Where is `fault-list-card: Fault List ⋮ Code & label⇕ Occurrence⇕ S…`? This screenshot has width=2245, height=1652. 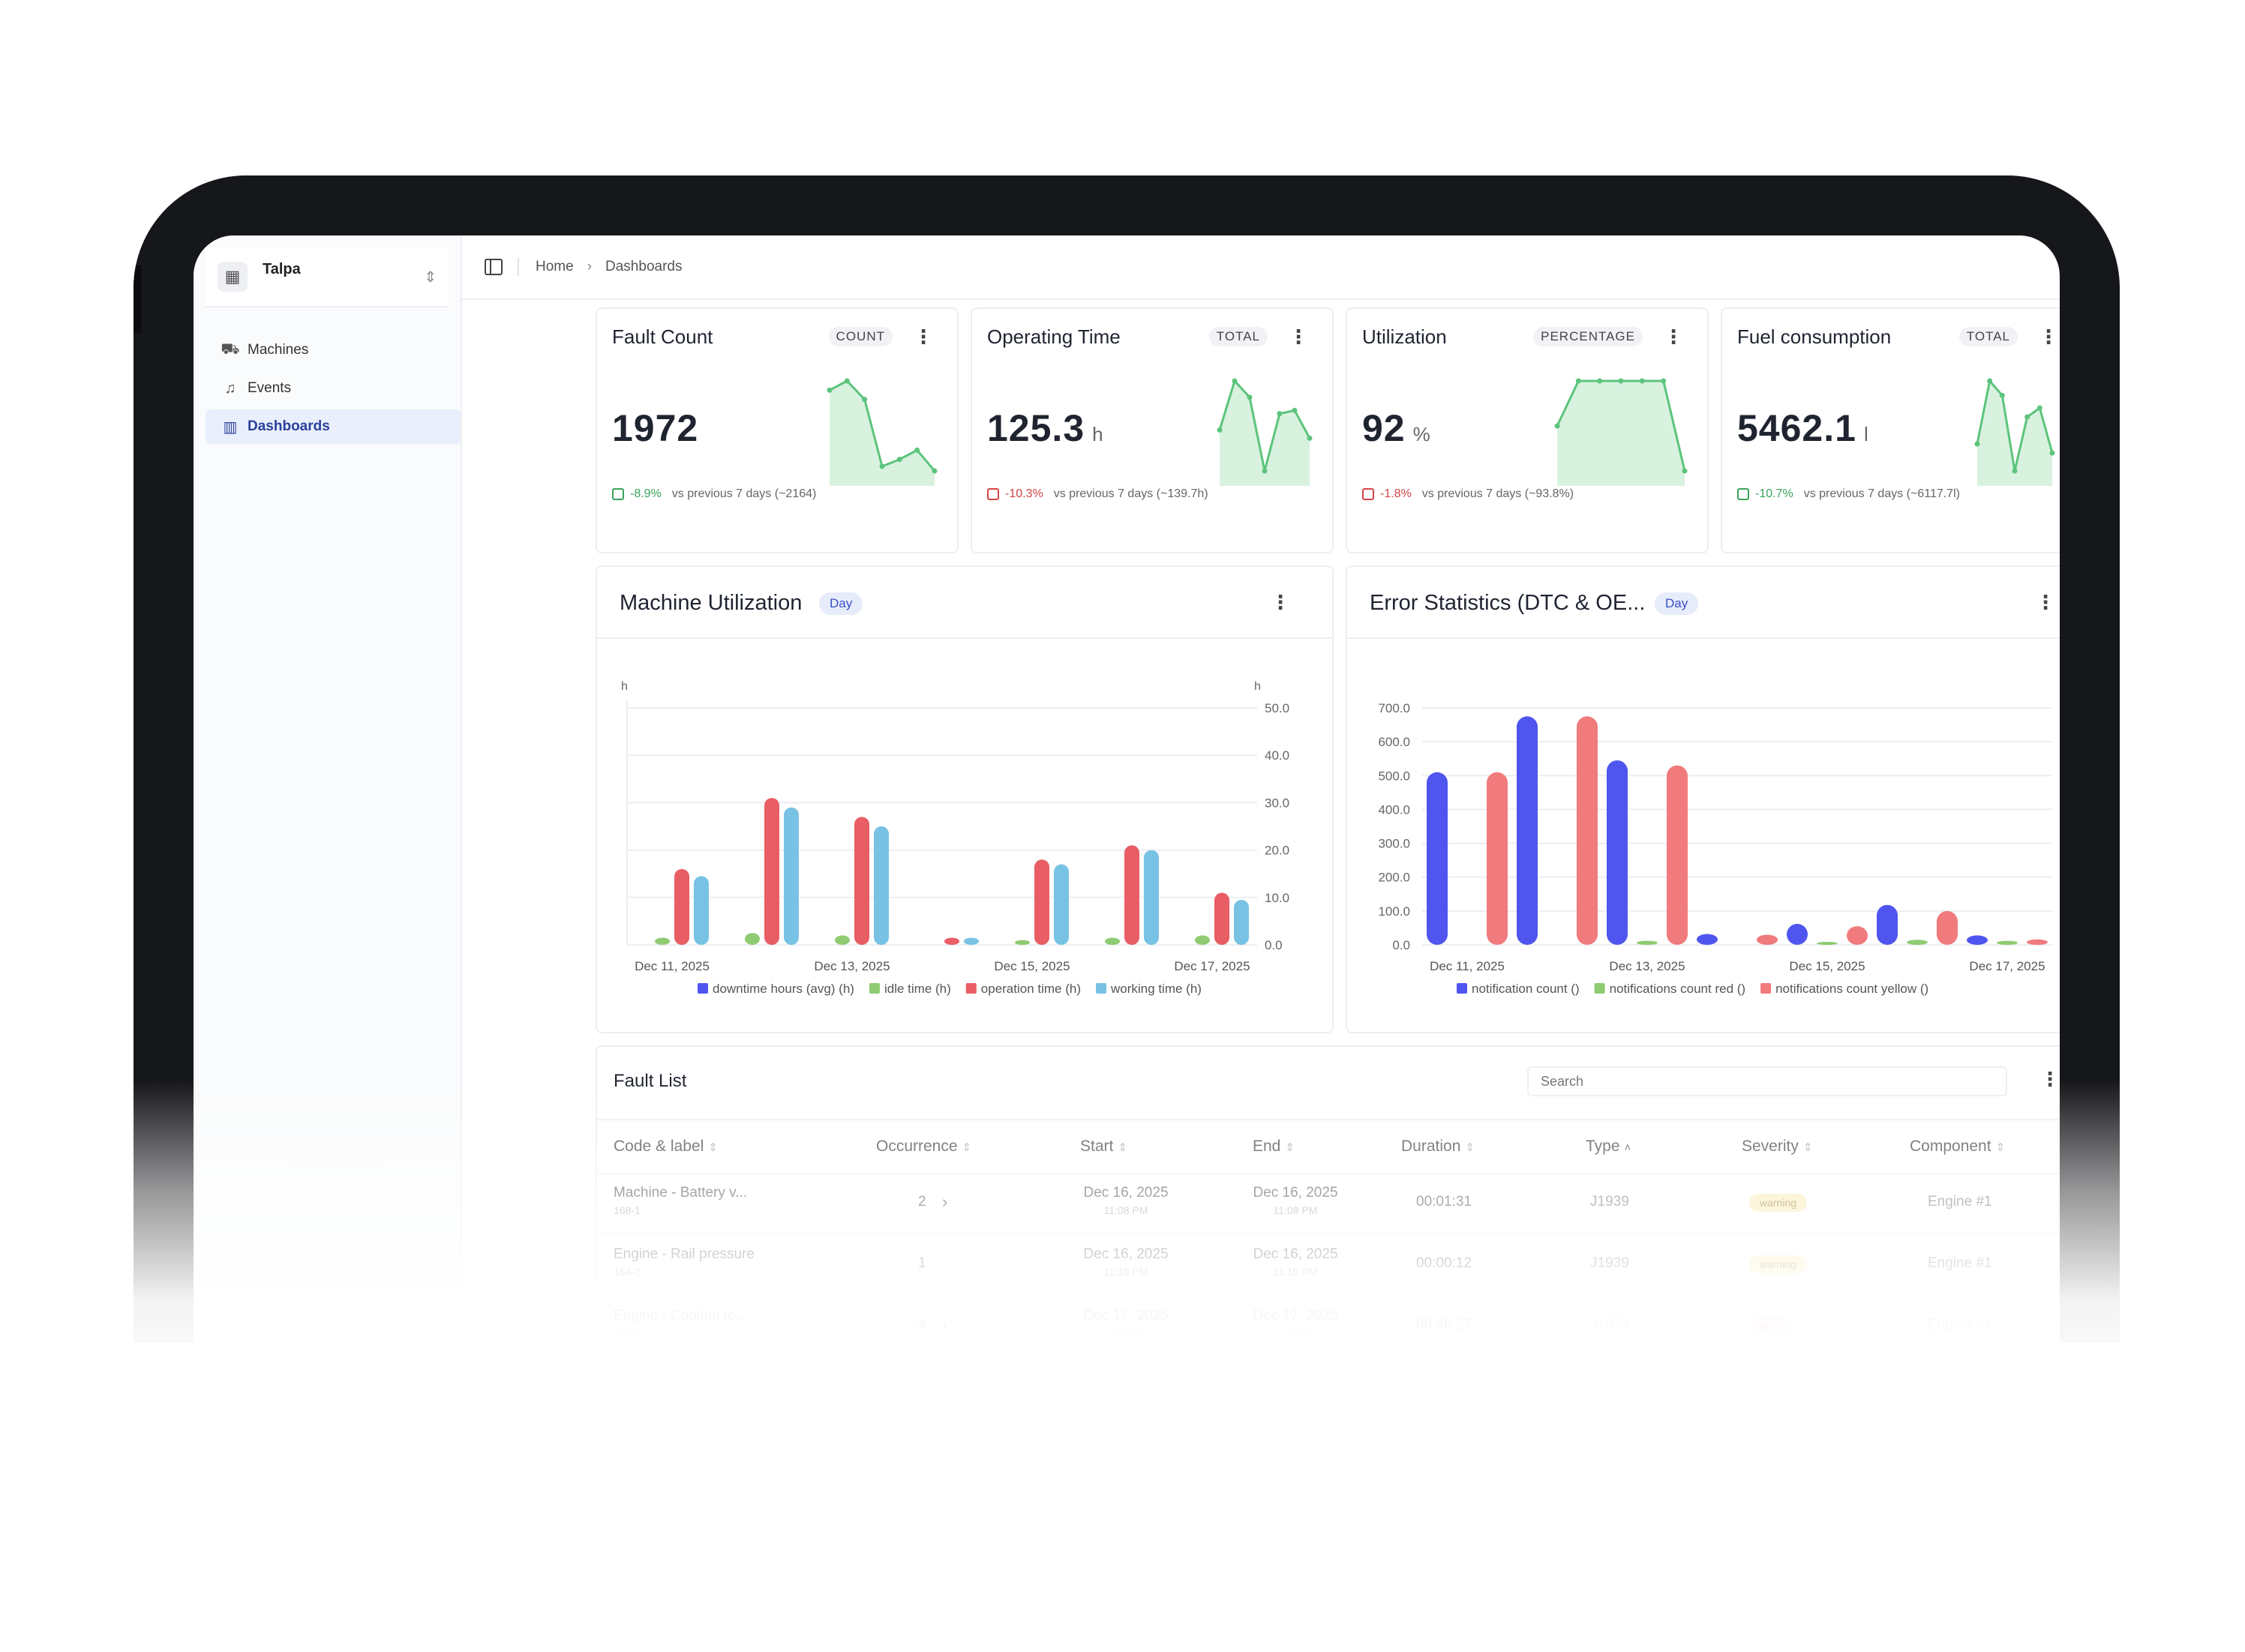
fault-list-card: Fault List ⋮ Code & label⇕ Occurrence⇕ S… is located at coordinates (1328, 1195).